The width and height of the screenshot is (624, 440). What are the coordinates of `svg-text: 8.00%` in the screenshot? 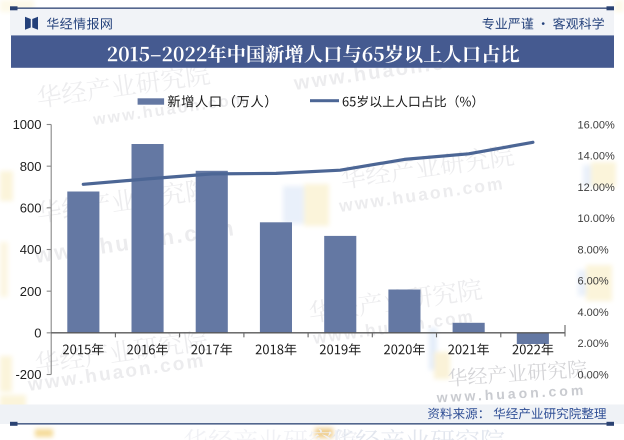 It's located at (593, 250).